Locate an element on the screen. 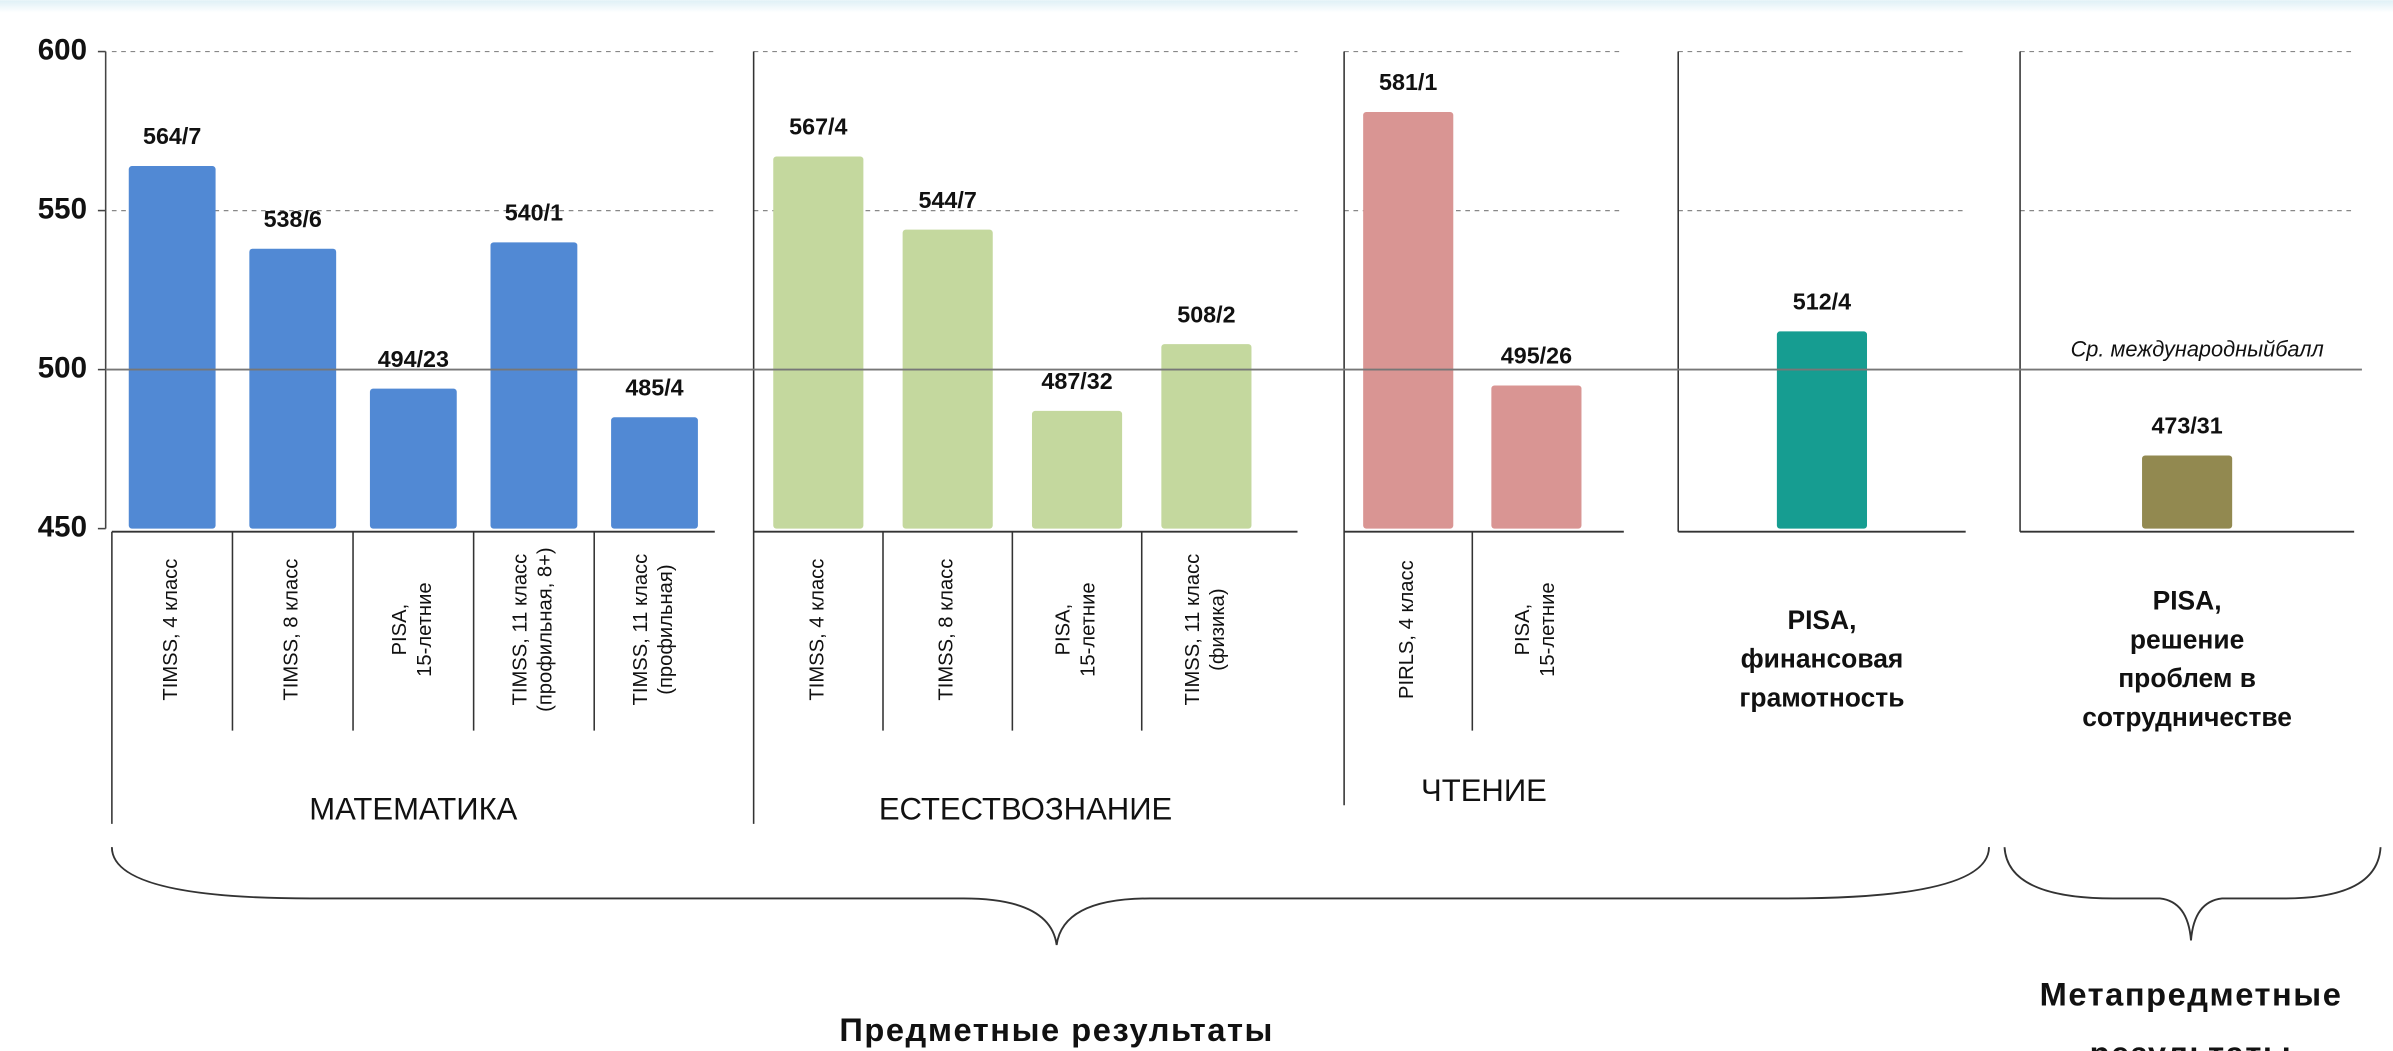 The image size is (2393, 1051). value-label: 473/31 is located at coordinates (2186, 426).